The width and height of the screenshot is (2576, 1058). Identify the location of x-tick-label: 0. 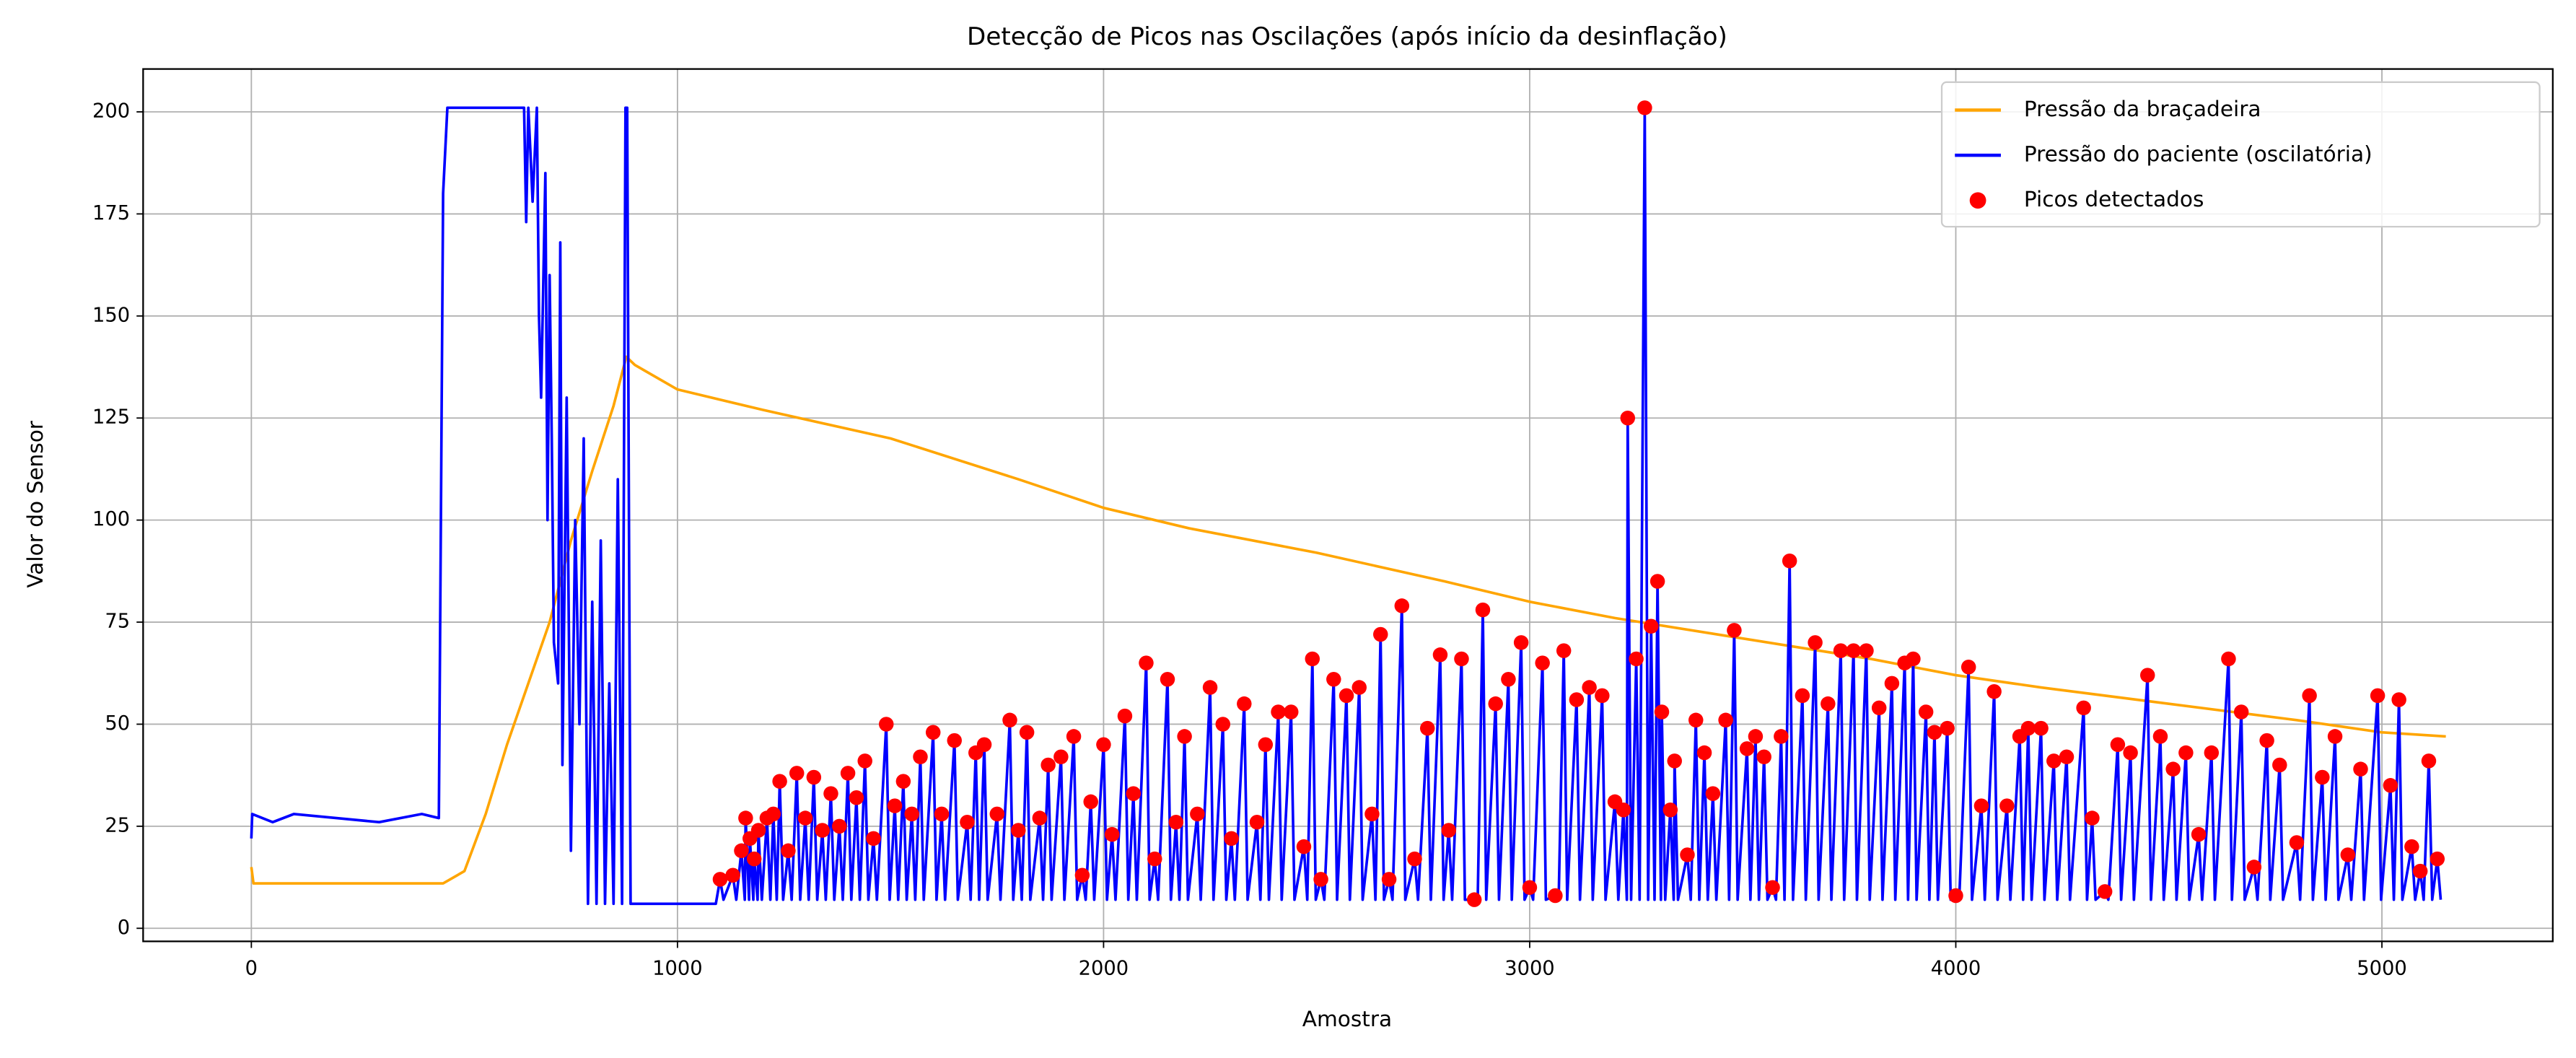
(251, 969).